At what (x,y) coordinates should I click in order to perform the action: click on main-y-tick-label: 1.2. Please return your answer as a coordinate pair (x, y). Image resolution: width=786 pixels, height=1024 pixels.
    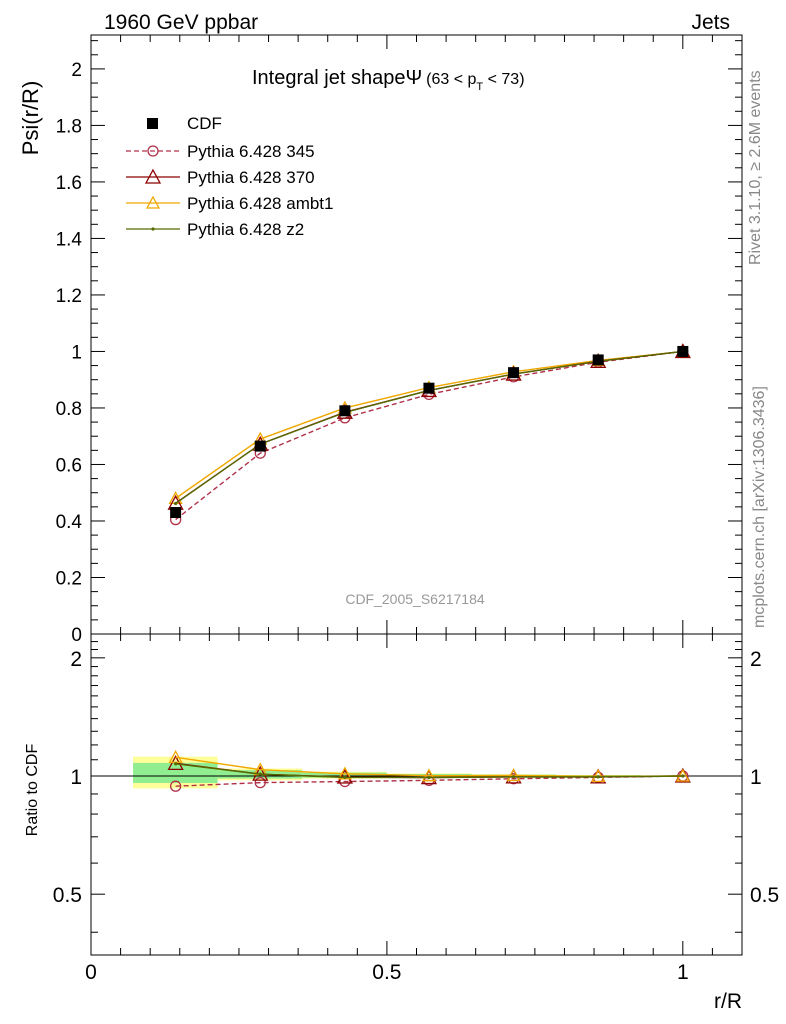
    Looking at the image, I should click on (69, 296).